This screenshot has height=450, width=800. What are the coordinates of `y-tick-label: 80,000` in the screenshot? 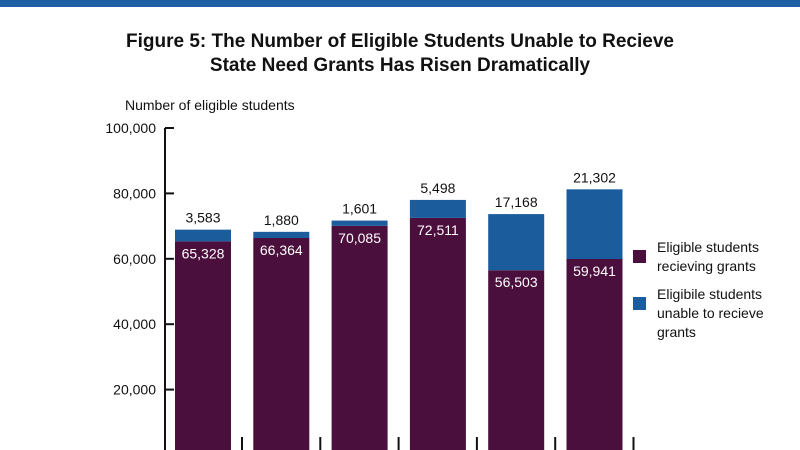 It's located at (134, 193).